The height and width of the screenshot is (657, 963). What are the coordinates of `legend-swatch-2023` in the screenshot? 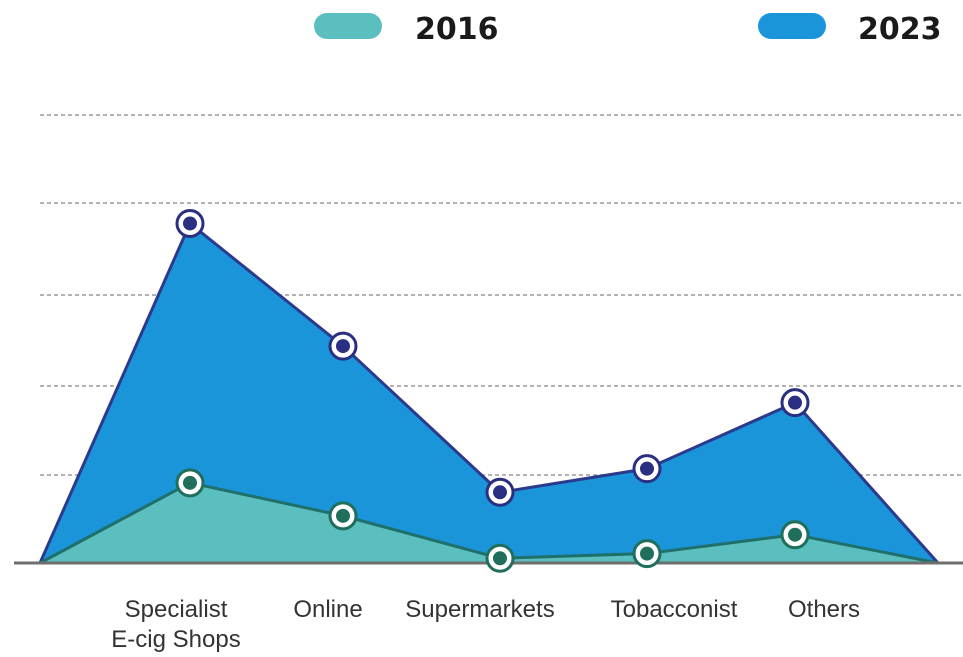 It's located at (792, 26).